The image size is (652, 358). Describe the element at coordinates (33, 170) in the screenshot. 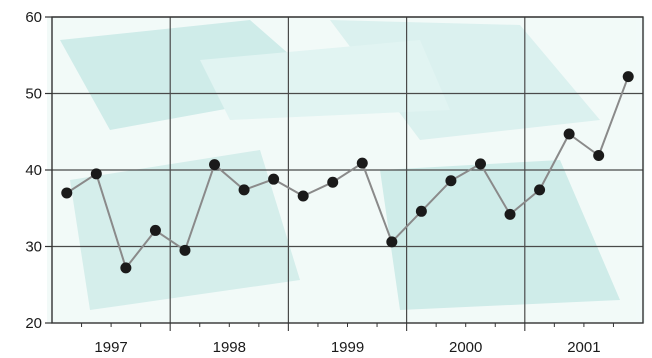

I see `y-tick-label-40: 40` at that location.